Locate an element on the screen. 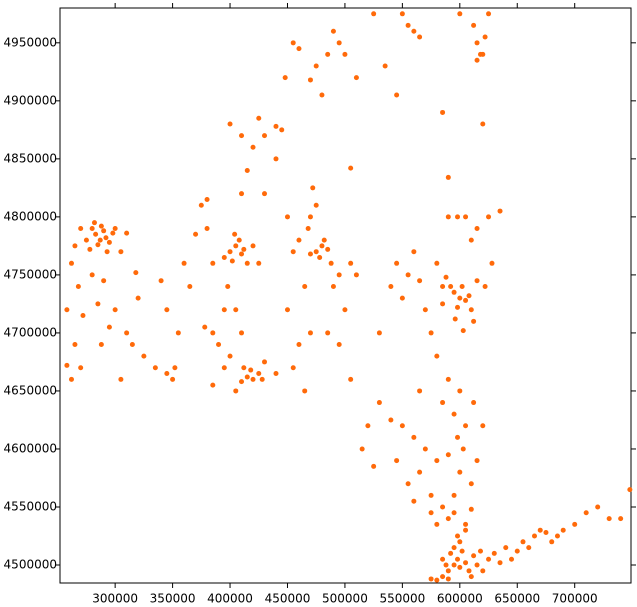  y-tick-label: 4750000 is located at coordinates (30, 274).